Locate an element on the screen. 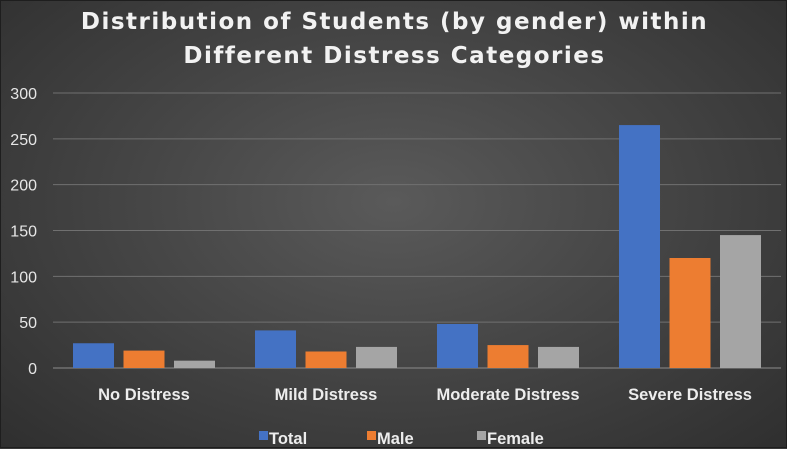  y-tick-label-2: 100 is located at coordinates (23, 277).